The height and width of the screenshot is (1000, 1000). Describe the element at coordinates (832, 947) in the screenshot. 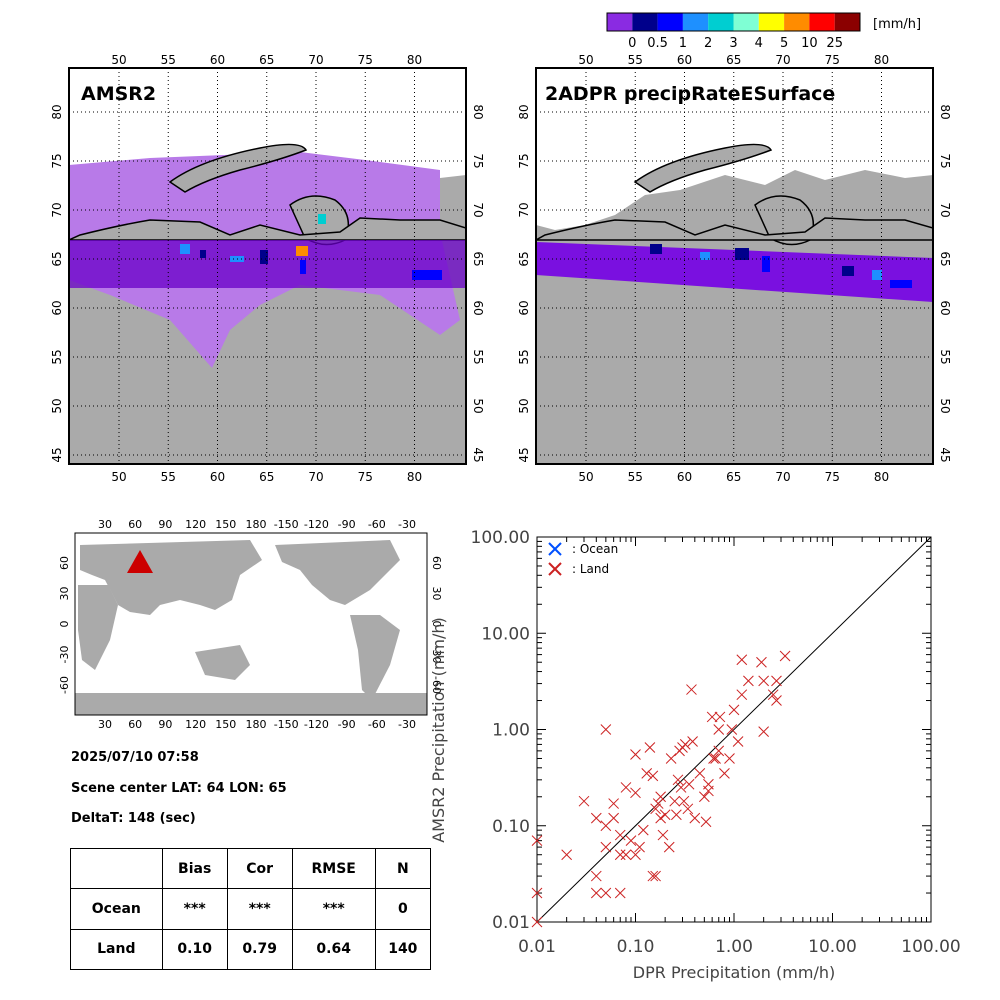

I see `x-tick-label: 10.00` at that location.